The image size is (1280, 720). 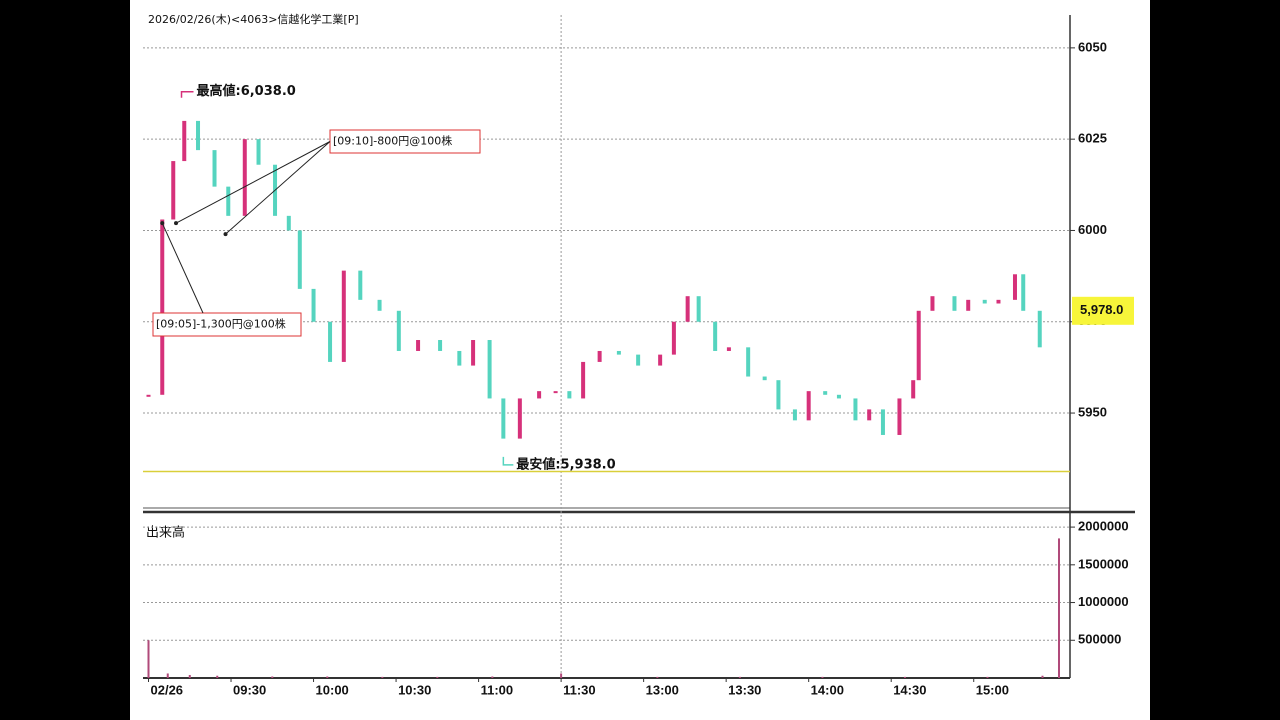 I want to click on last-price-label: 5,978.0, so click(x=1101, y=309).